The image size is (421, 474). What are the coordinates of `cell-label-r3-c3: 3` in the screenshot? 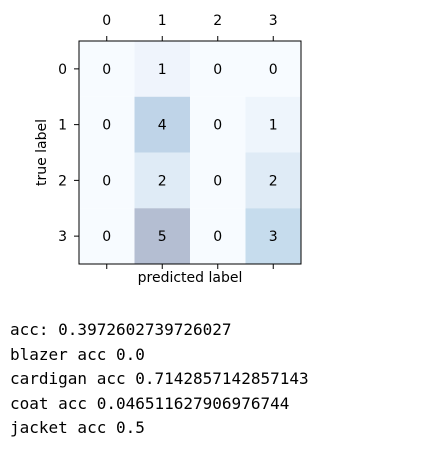 It's located at (273, 237).